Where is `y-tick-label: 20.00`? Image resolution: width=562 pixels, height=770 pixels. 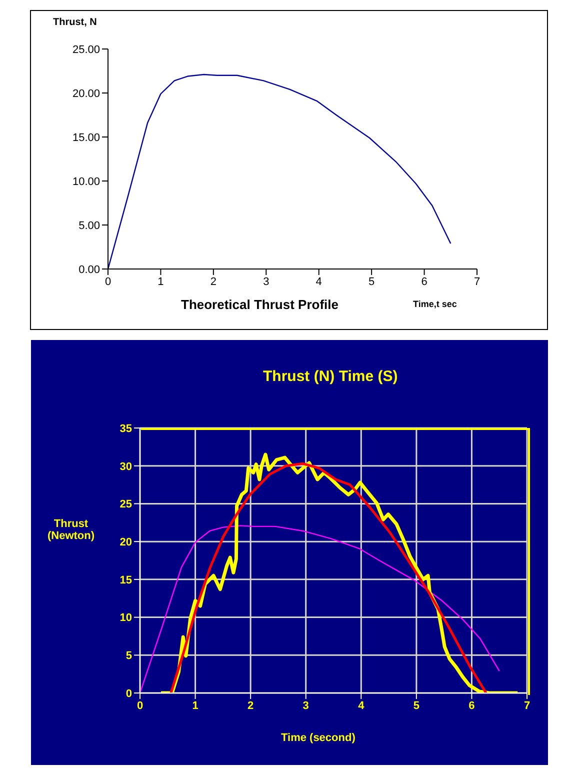
y-tick-label: 20.00 is located at coordinates (86, 94).